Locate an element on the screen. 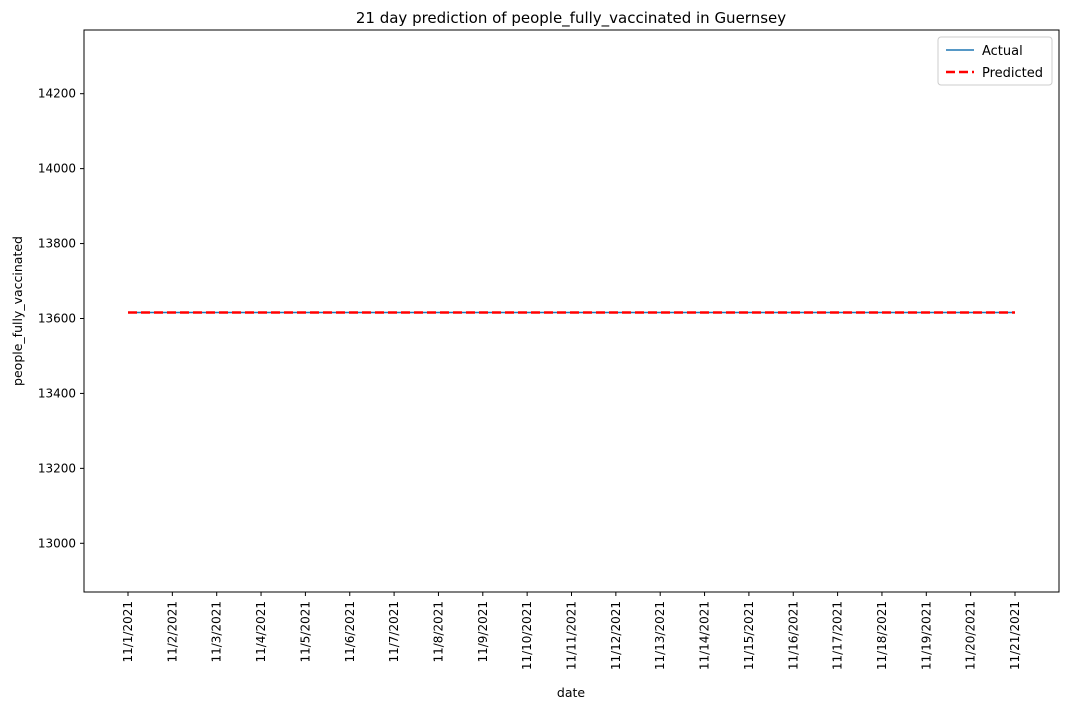 This screenshot has width=1070, height=709. legend-label-actual: Actual is located at coordinates (1002, 51).